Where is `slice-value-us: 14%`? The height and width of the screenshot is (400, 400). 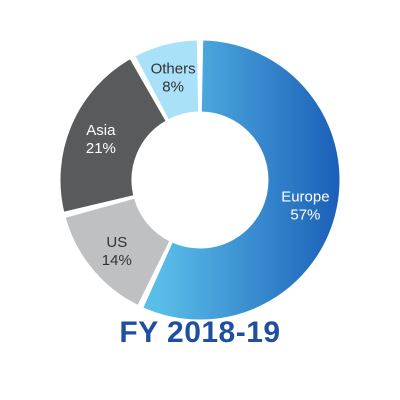 slice-value-us: 14% is located at coordinates (117, 260).